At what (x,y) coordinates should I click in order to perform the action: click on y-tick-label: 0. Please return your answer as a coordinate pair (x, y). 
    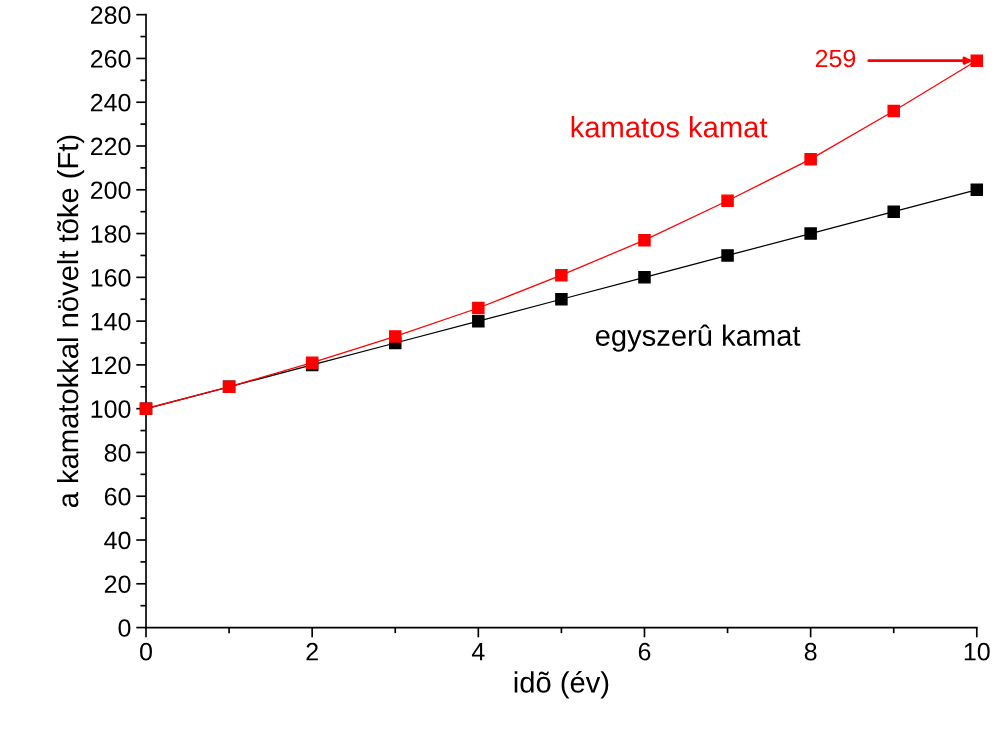
    Looking at the image, I should click on (124, 628).